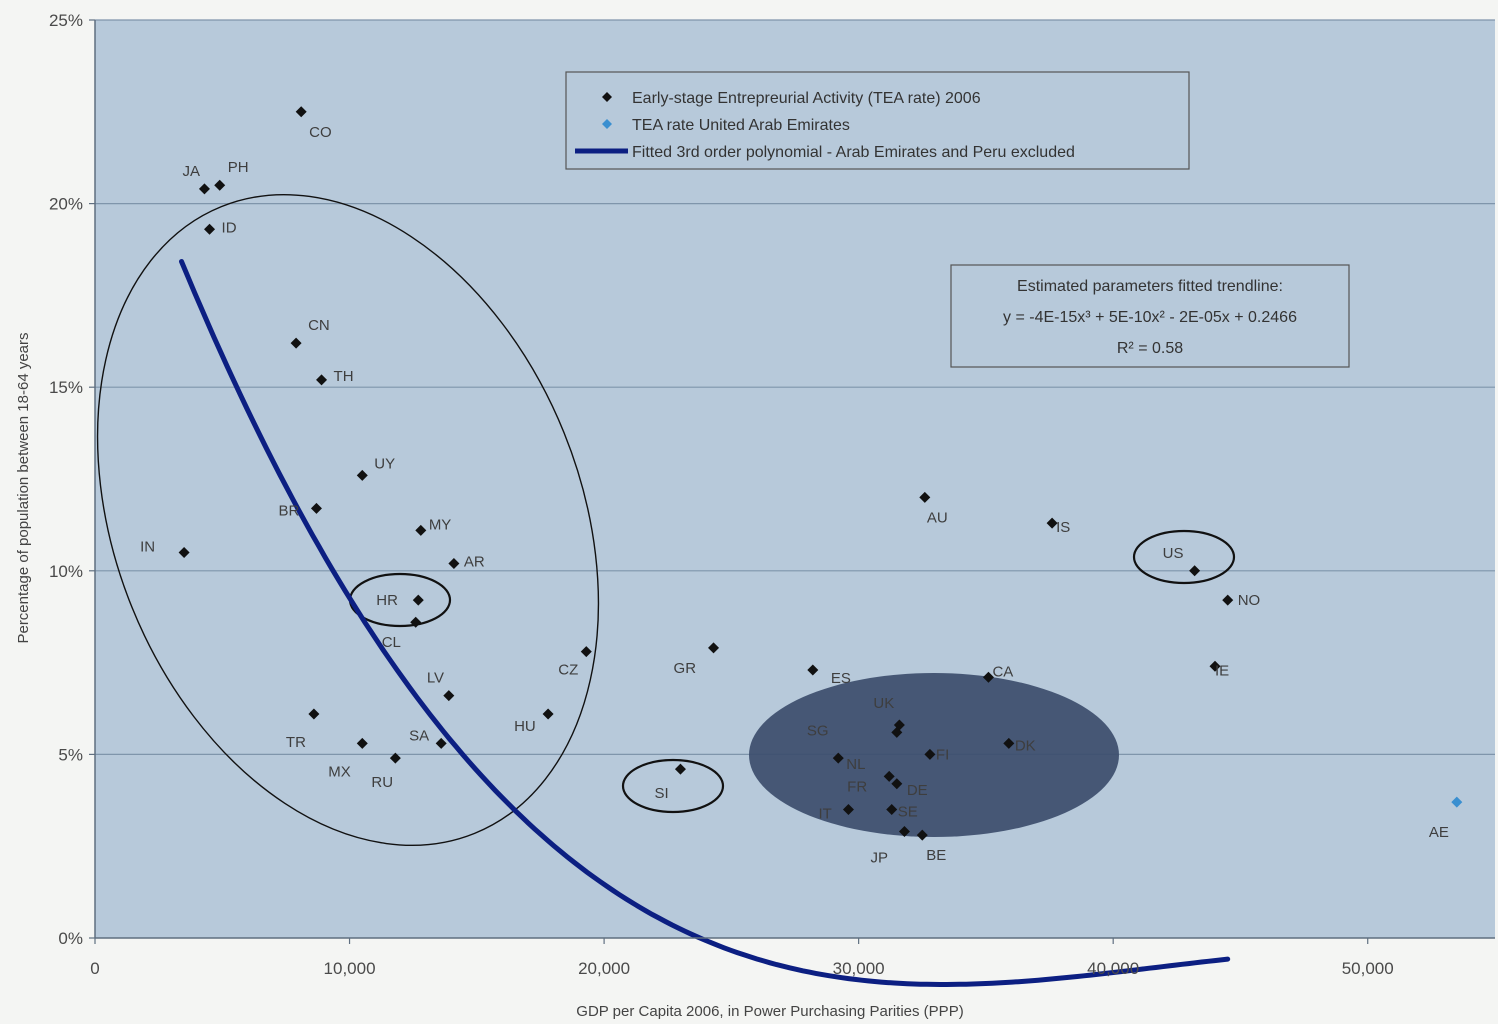  What do you see at coordinates (66, 387) in the screenshot?
I see `y-tick-label: 15%` at bounding box center [66, 387].